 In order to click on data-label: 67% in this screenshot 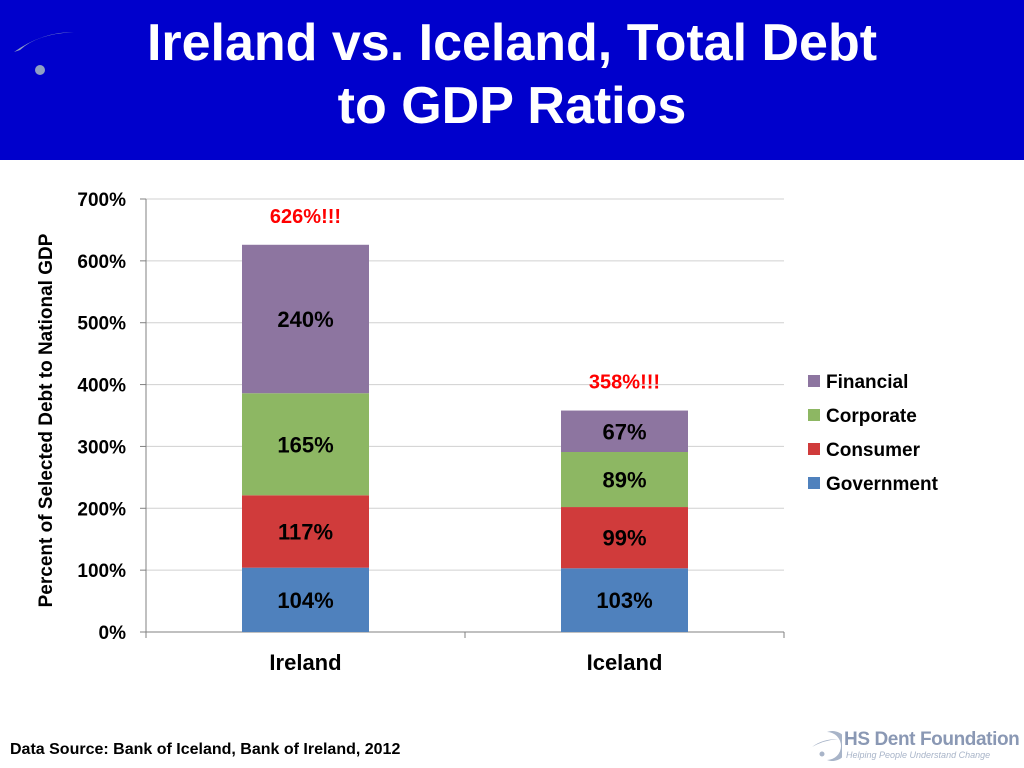, I will do `click(624, 431)`.